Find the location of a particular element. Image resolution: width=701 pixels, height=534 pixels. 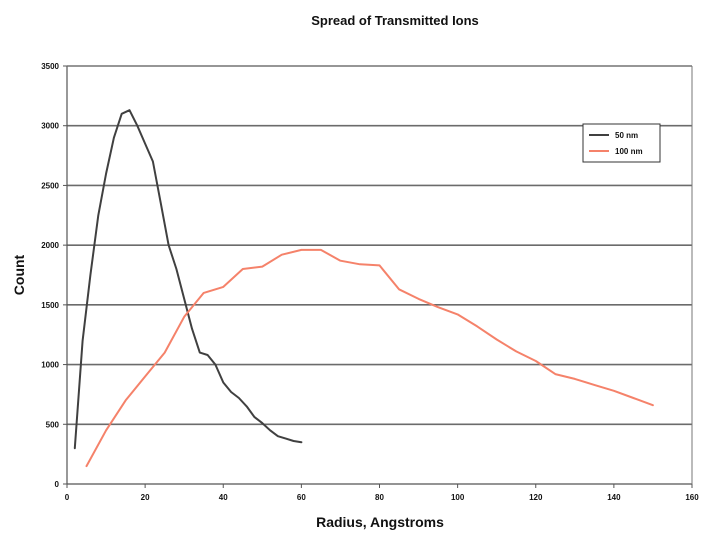

chart-title: Spread of Transmitted Ions is located at coordinates (395, 20).